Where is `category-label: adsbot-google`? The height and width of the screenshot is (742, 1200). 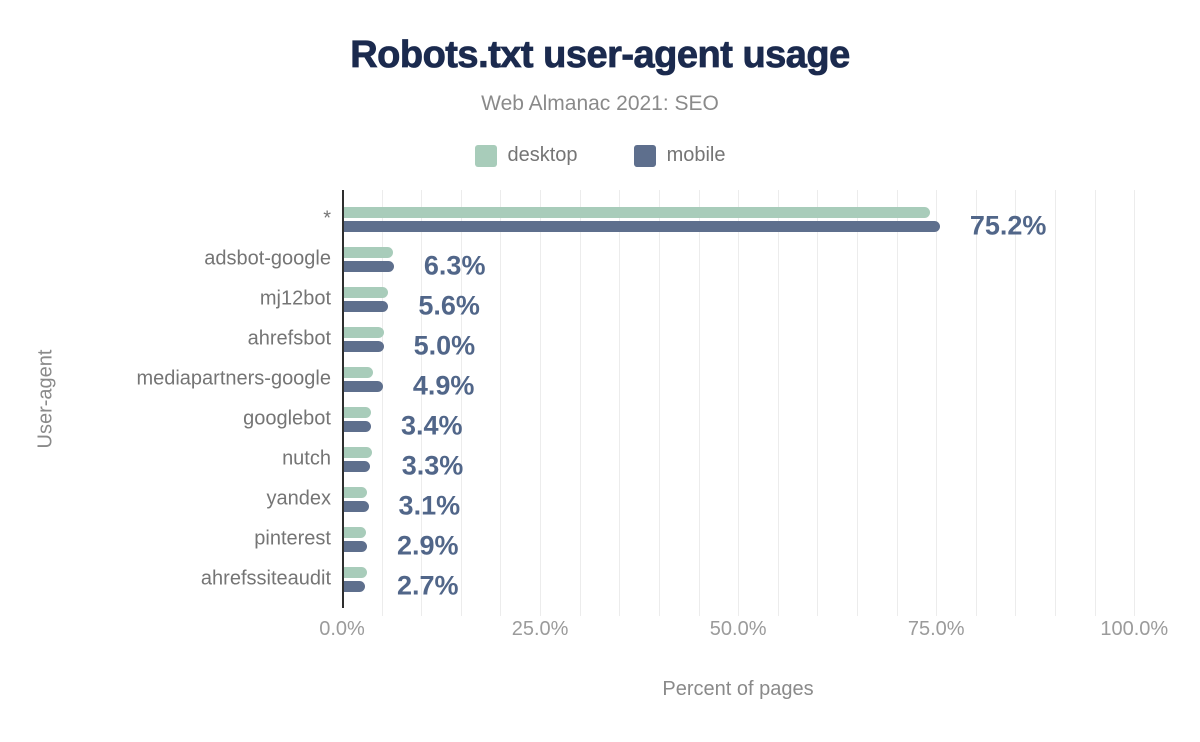 category-label: adsbot-google is located at coordinates (267, 258).